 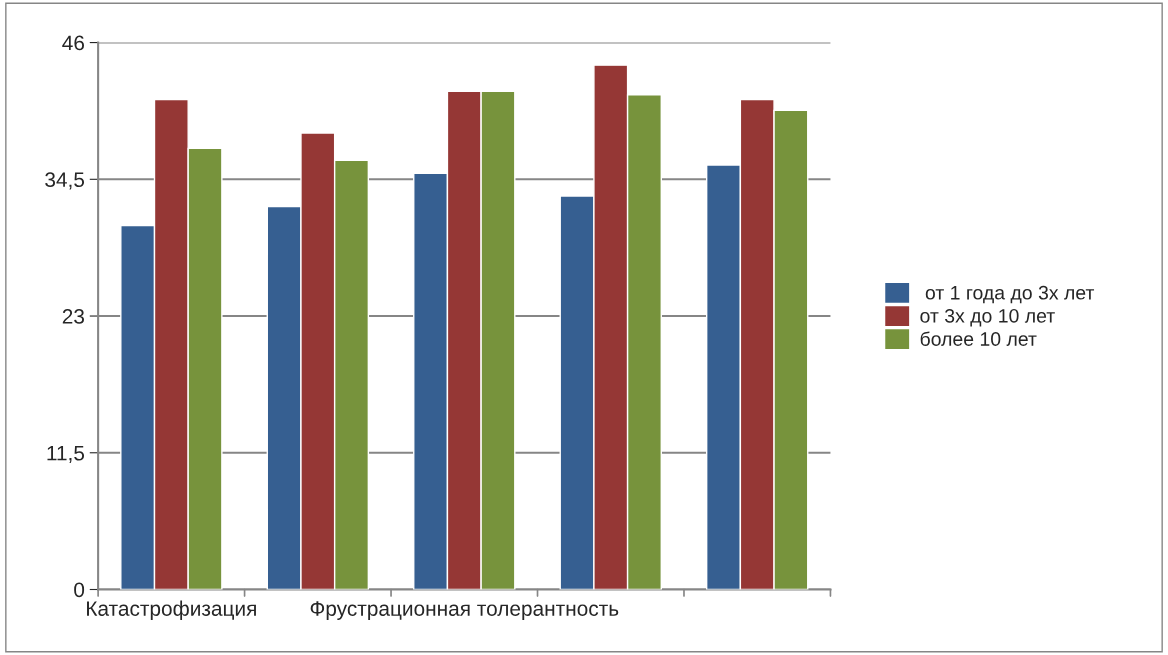 I want to click on y-tick-label: 23, so click(x=73, y=316).